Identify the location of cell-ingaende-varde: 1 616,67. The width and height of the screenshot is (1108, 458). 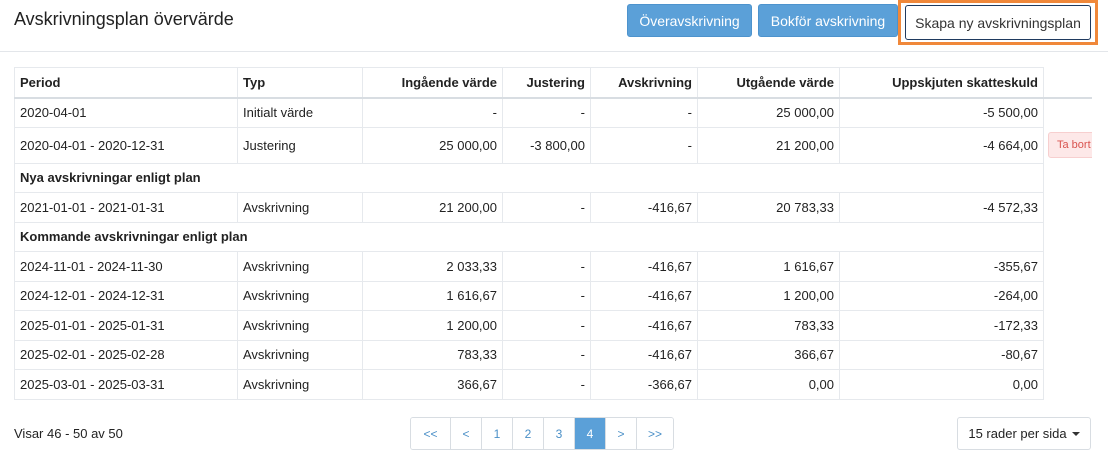
(432, 295).